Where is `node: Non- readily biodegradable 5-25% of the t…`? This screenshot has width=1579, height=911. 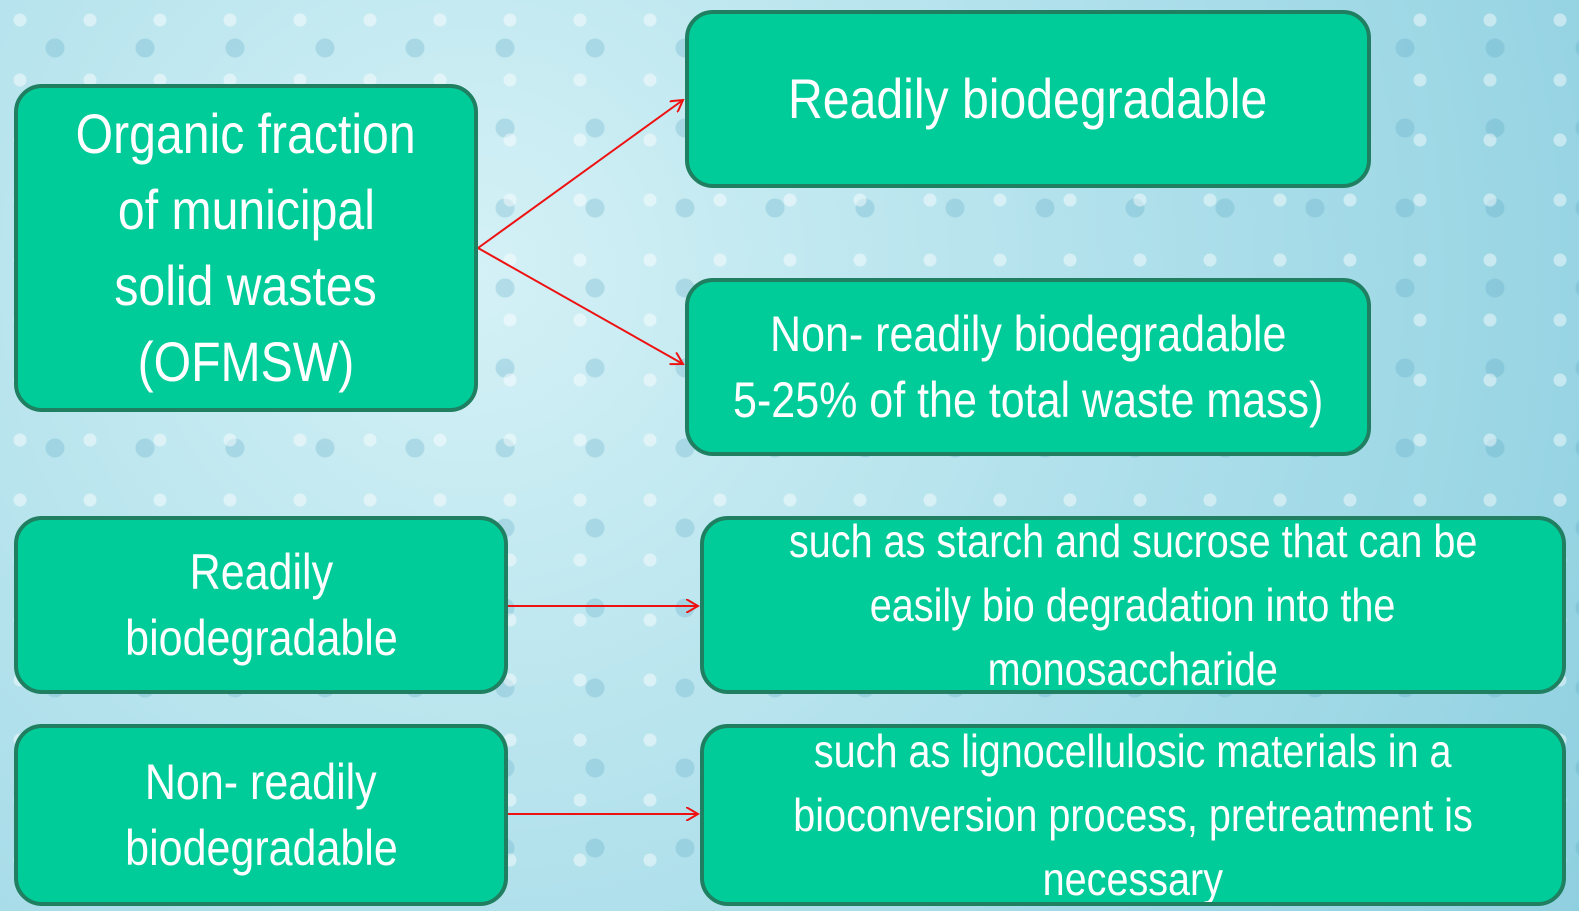
node: Non- readily biodegradable 5-25% of the t… is located at coordinates (1028, 367).